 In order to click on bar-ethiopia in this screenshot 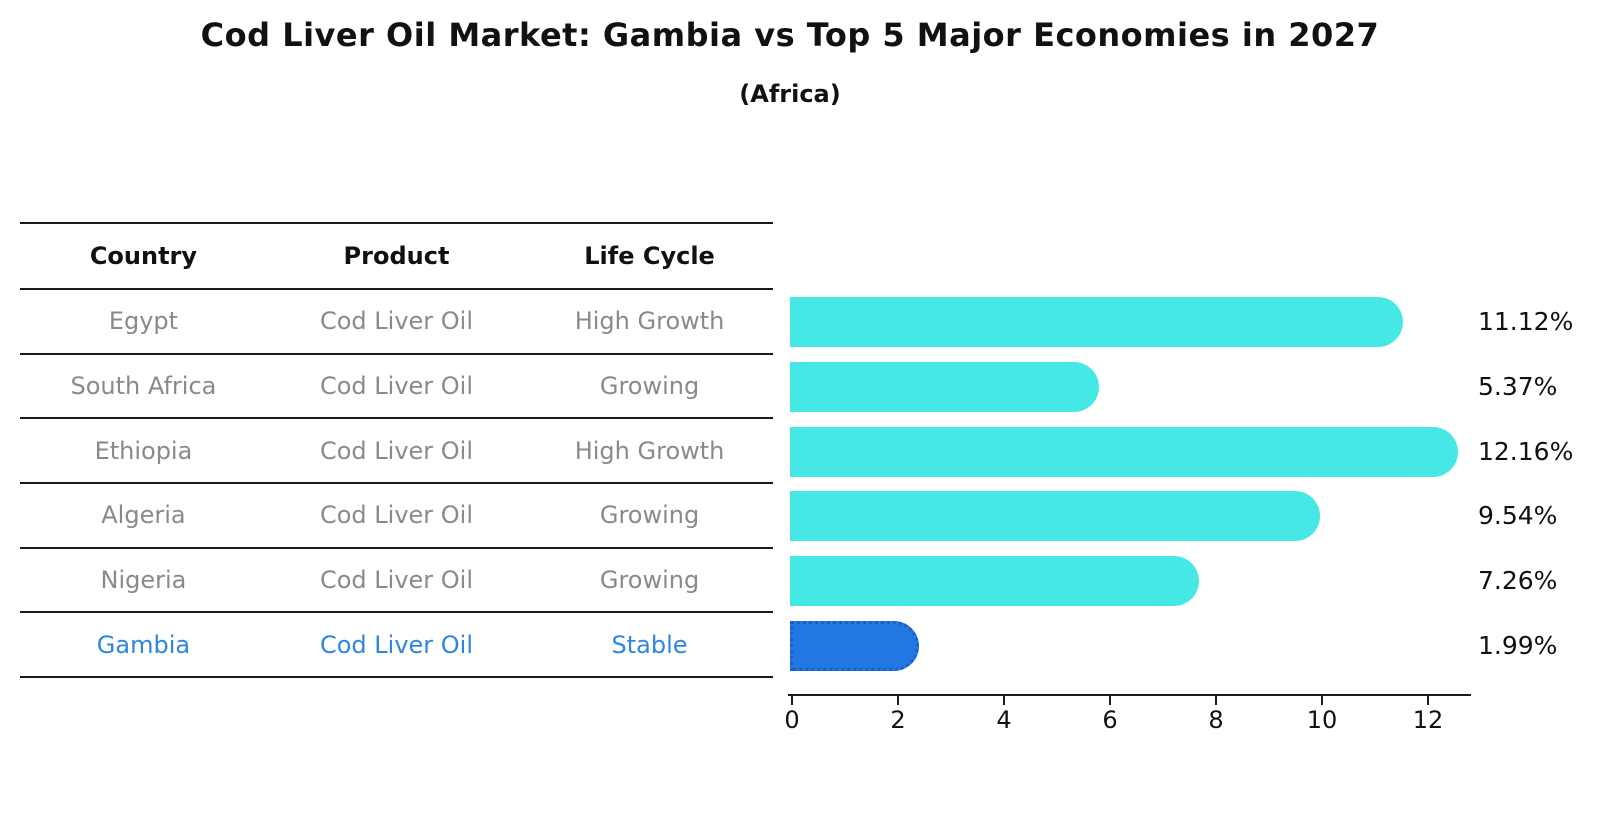, I will do `click(1124, 452)`.